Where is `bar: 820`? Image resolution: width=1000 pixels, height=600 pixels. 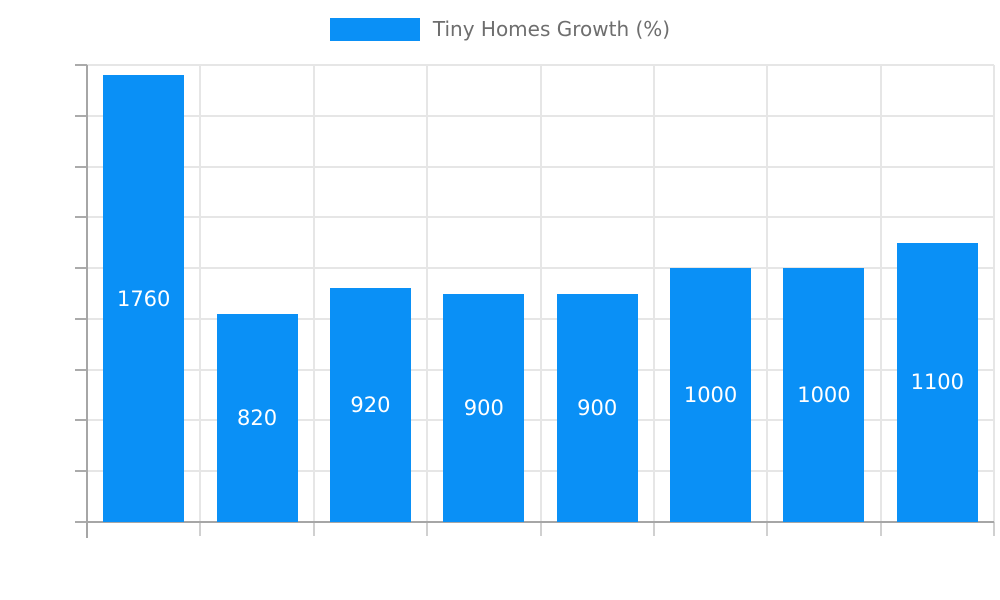
bar: 820 is located at coordinates (257, 417).